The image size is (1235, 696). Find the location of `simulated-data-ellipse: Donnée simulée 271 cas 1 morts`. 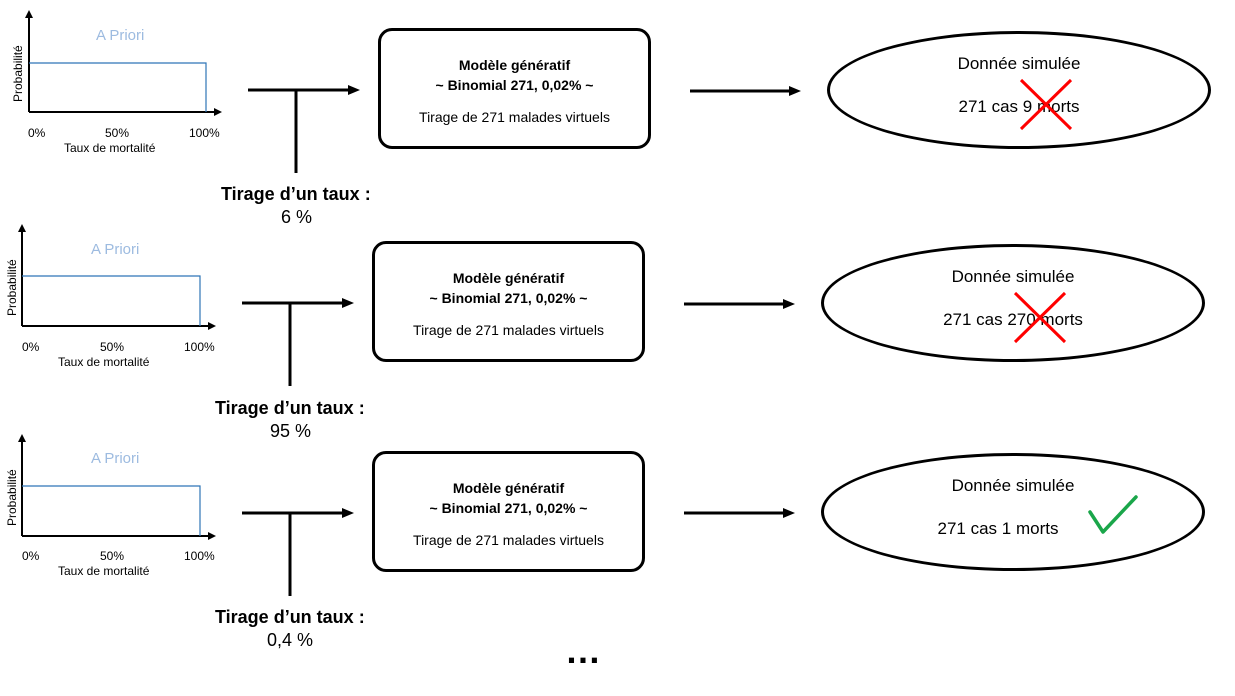

simulated-data-ellipse: Donnée simulée 271 cas 1 morts is located at coordinates (1013, 512).